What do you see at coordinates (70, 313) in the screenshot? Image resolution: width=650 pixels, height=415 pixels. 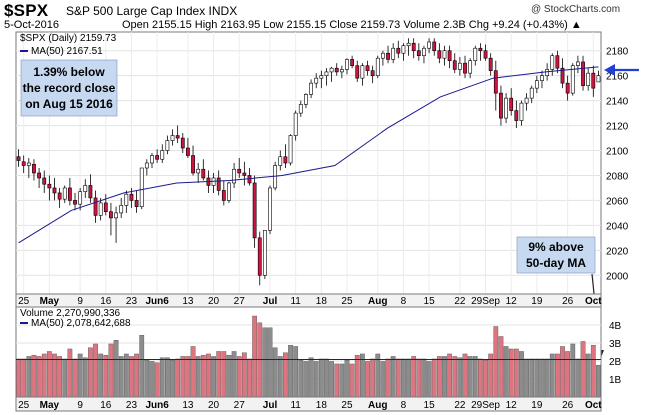 I see `volume-legend: Volume 2,270,990,336` at bounding box center [70, 313].